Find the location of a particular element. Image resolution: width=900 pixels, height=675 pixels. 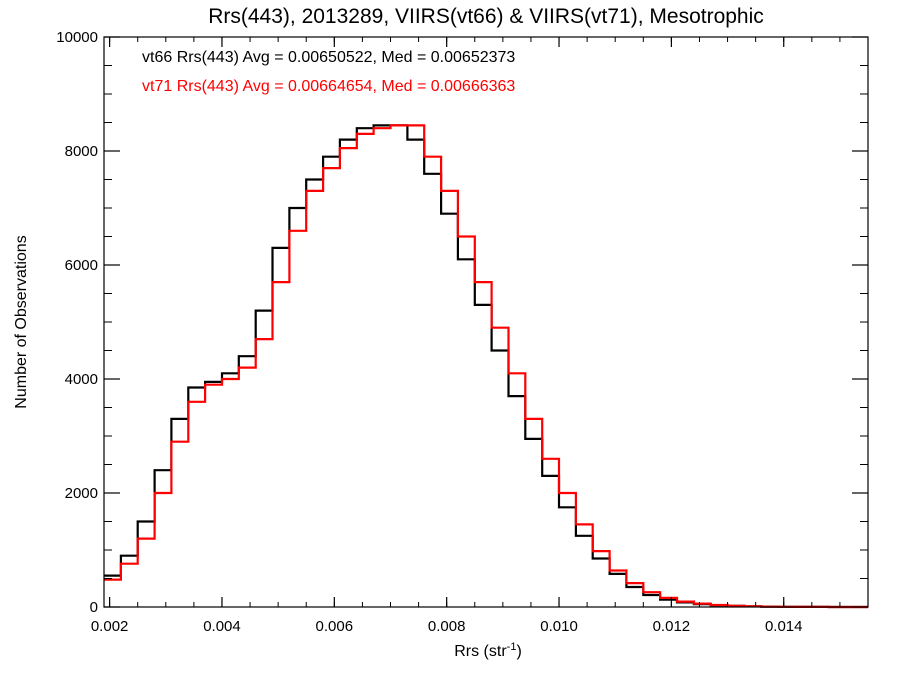

x-tick-label: 0.010 is located at coordinates (559, 626).